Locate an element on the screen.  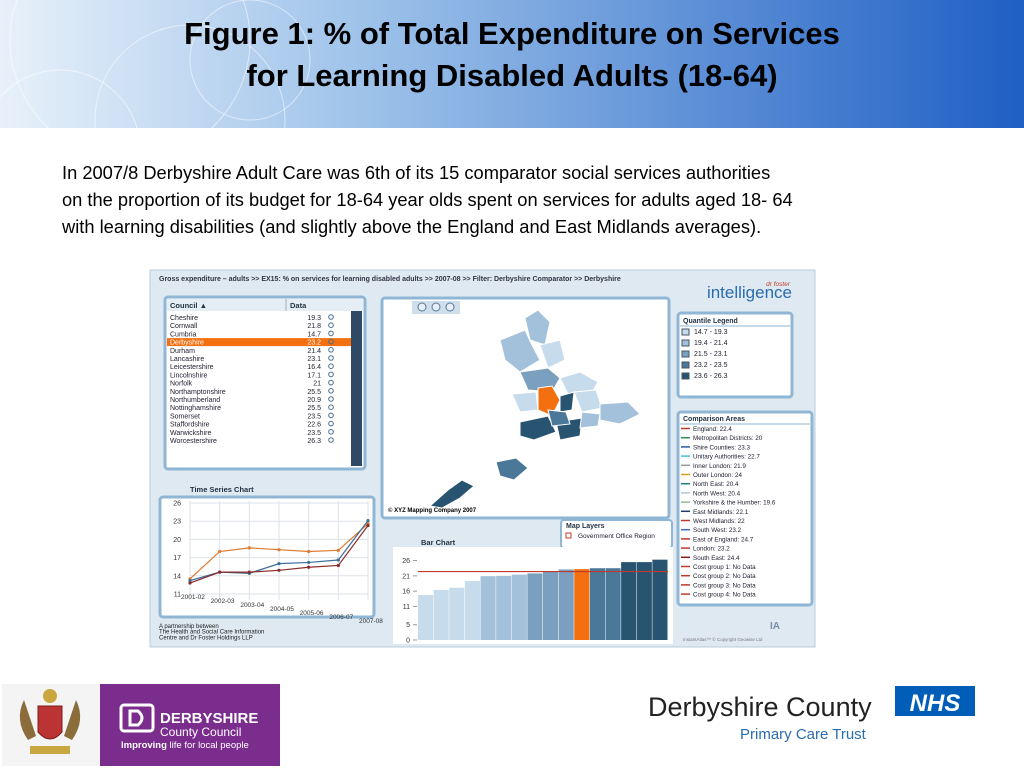
comparison-label: East of England: 24.7 is located at coordinates (723, 539).